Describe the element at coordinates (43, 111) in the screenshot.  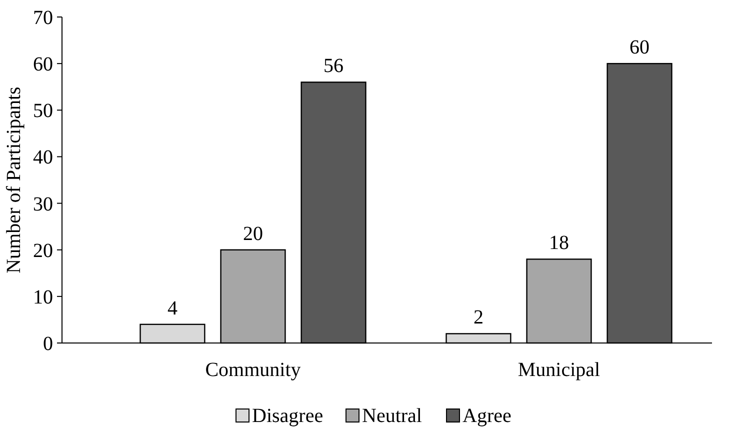
I see `y-tick-label: 50` at that location.